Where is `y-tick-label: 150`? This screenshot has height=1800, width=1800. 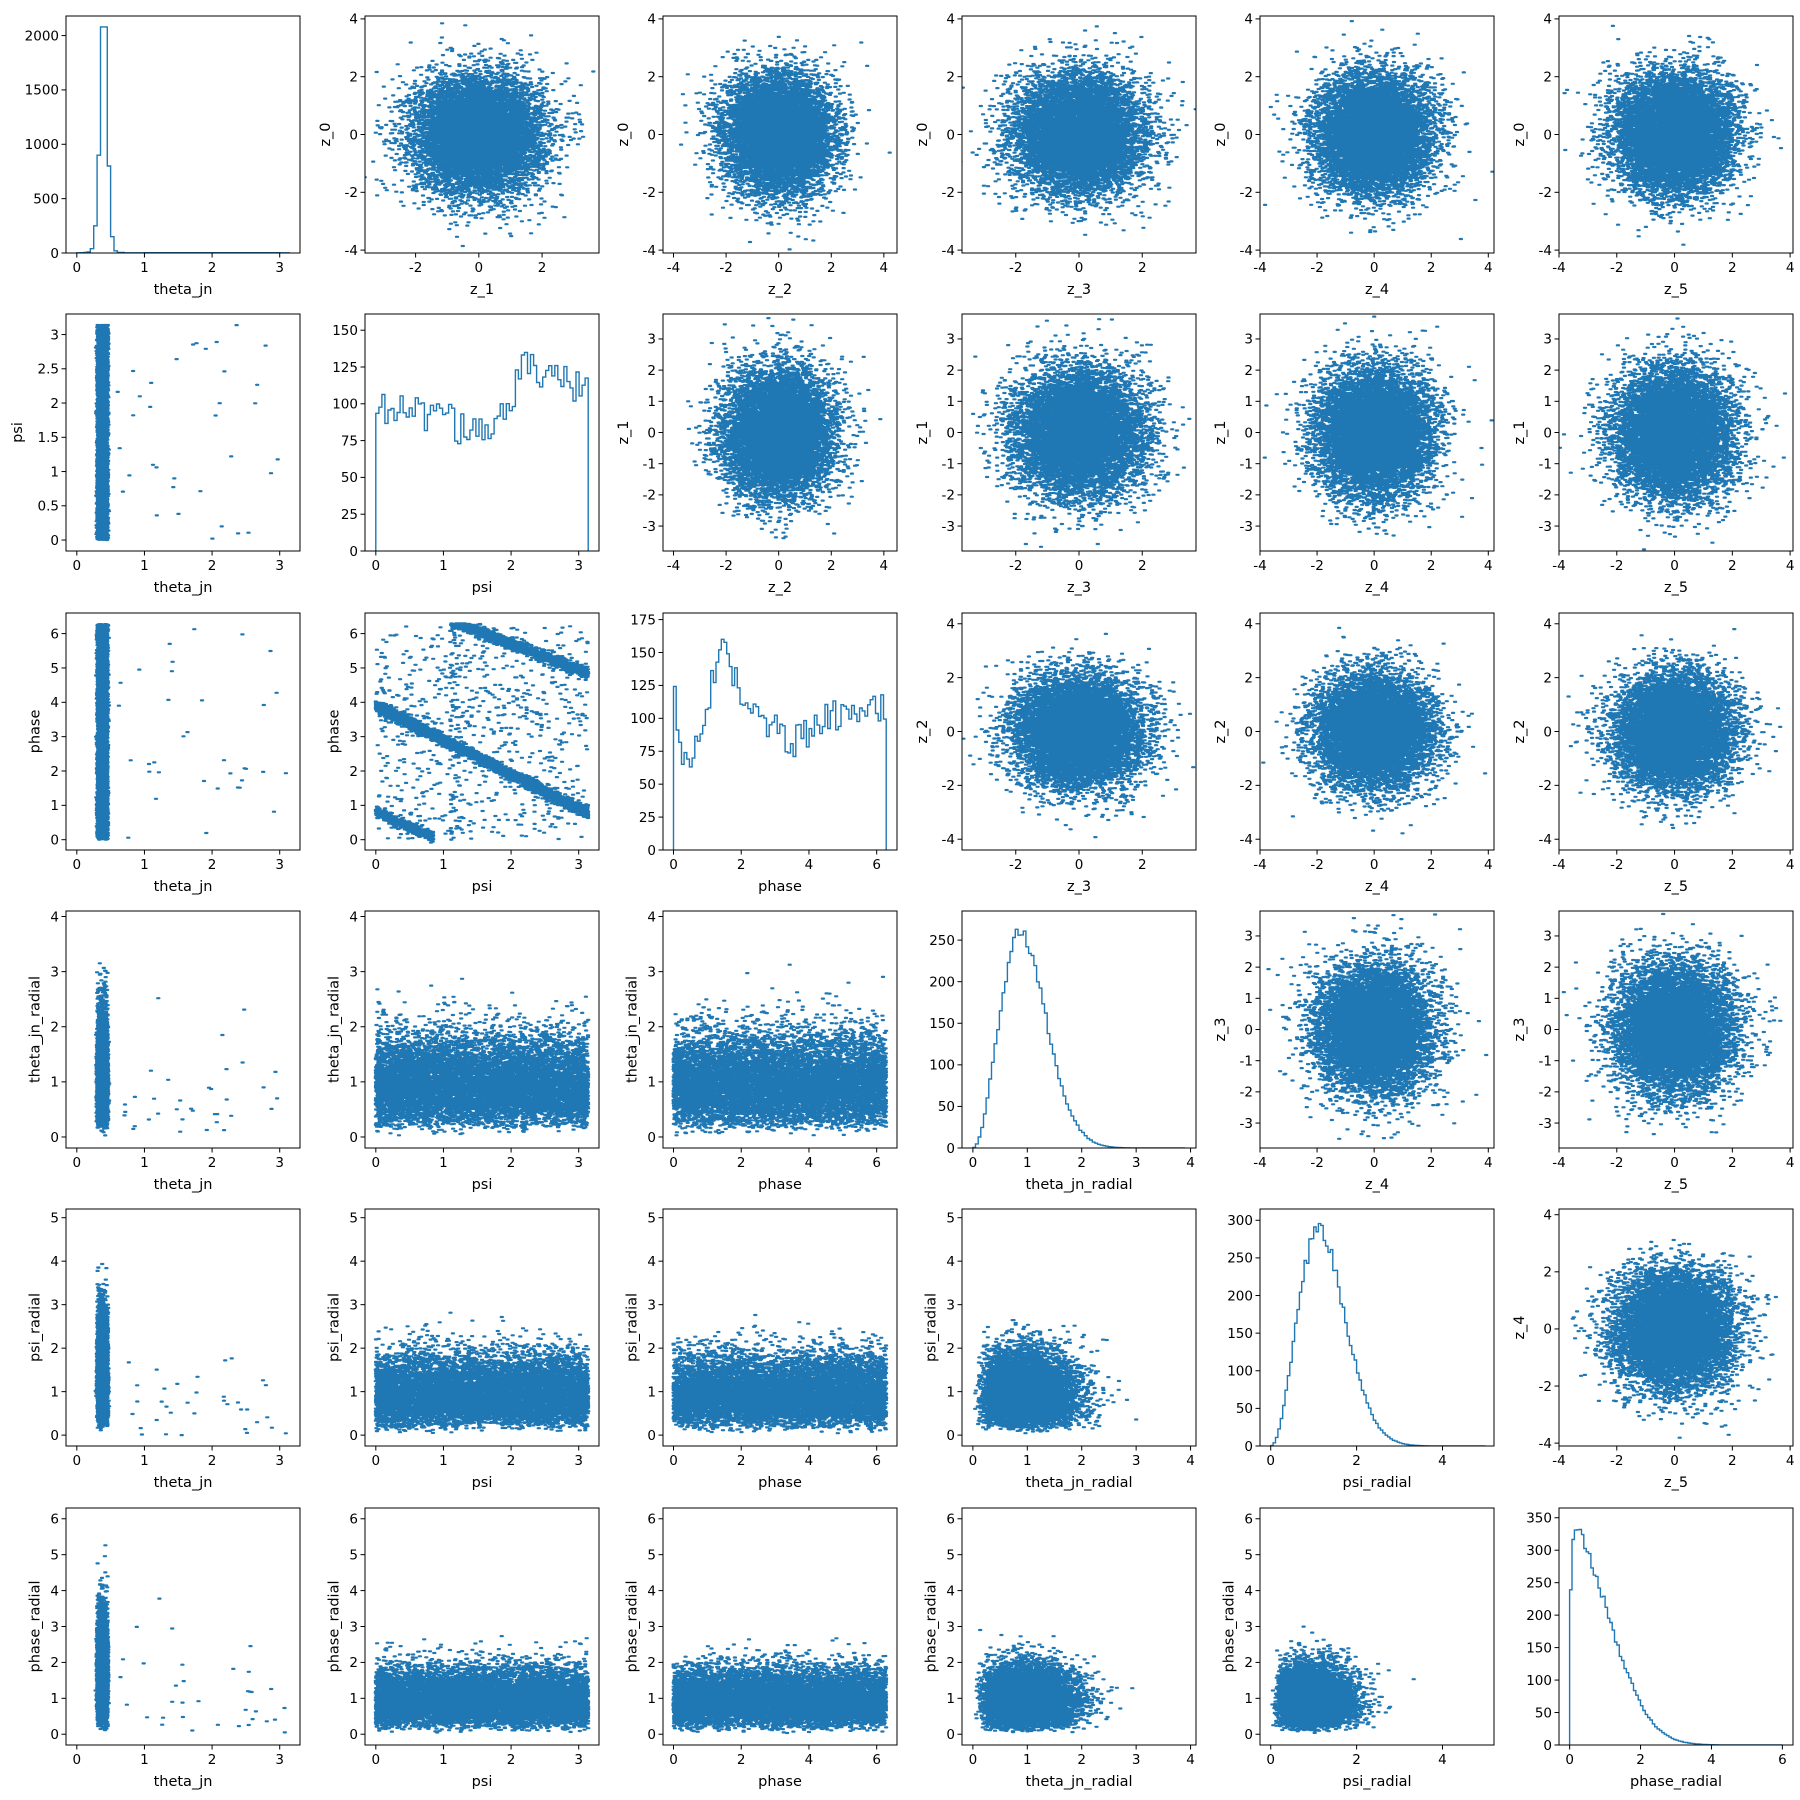
y-tick-label: 150 is located at coordinates (643, 653).